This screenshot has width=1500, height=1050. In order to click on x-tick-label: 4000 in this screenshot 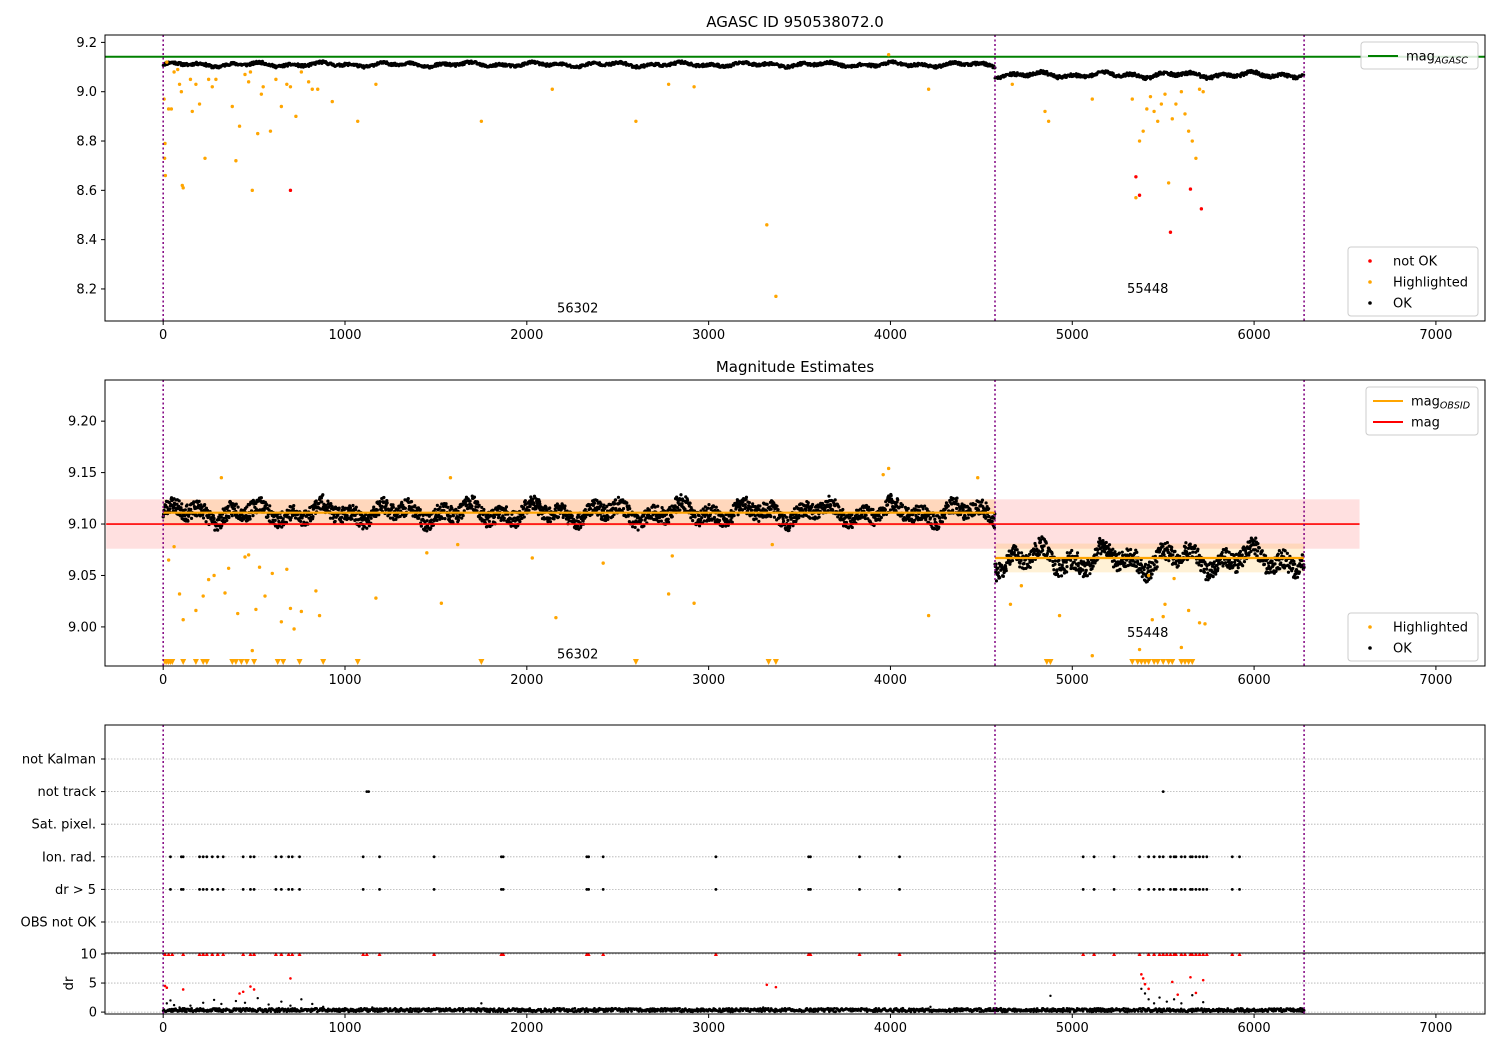, I will do `click(890, 335)`.